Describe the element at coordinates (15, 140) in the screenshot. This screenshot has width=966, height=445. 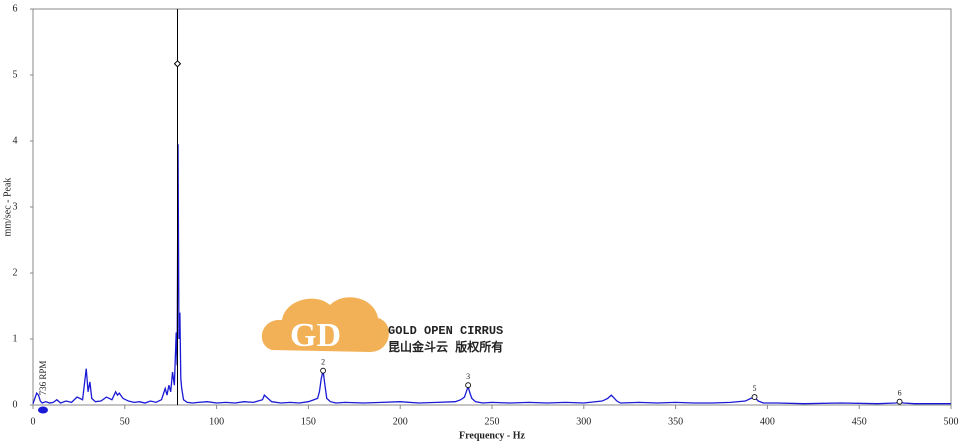
I see `y-tick-label: 4` at that location.